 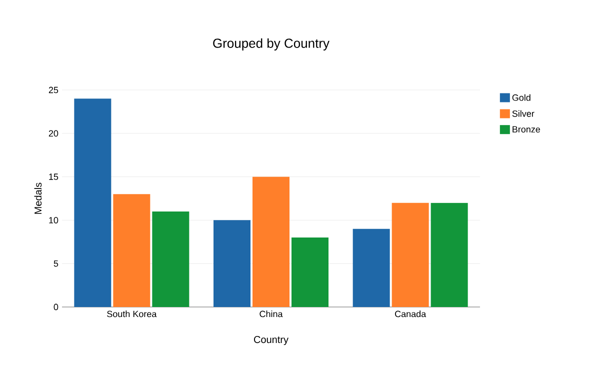 What do you see at coordinates (53, 220) in the screenshot?
I see `y-tick-label: 10` at bounding box center [53, 220].